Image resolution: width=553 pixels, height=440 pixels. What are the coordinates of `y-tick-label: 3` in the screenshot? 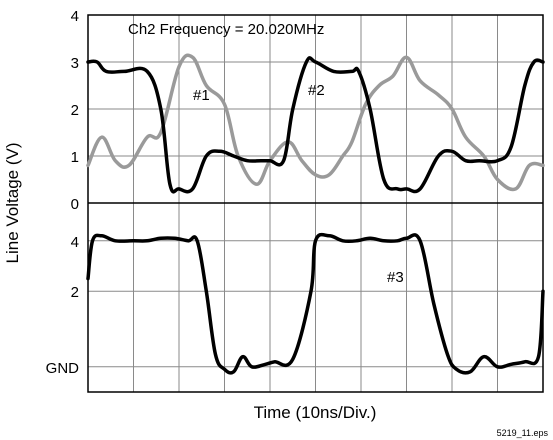 It's located at (75, 63).